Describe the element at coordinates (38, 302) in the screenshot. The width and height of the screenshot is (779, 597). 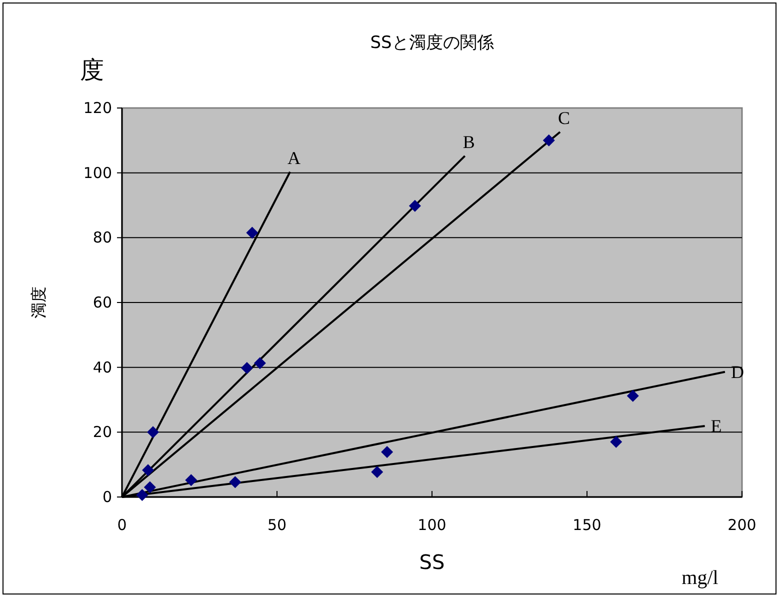
I see `y-axis-title: 濁度` at that location.